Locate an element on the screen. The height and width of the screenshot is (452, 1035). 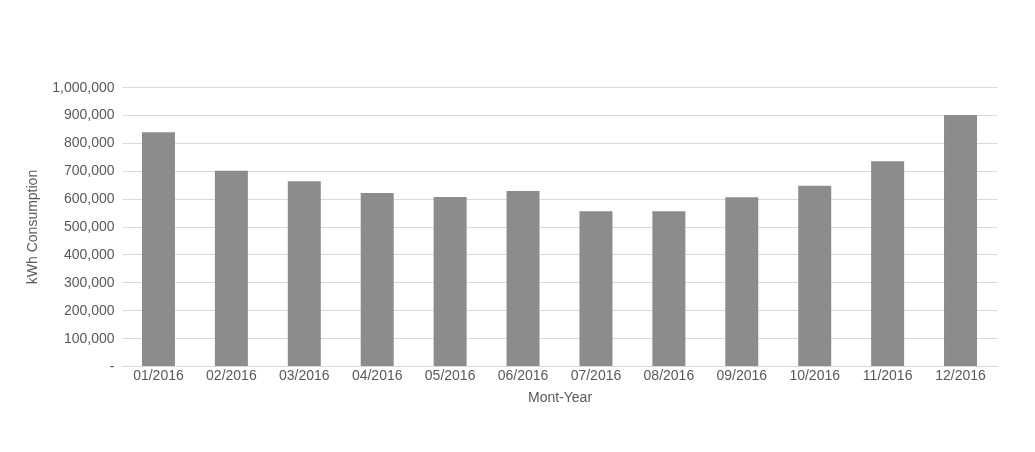
y-tick-label: 300,000 is located at coordinates (89, 281).